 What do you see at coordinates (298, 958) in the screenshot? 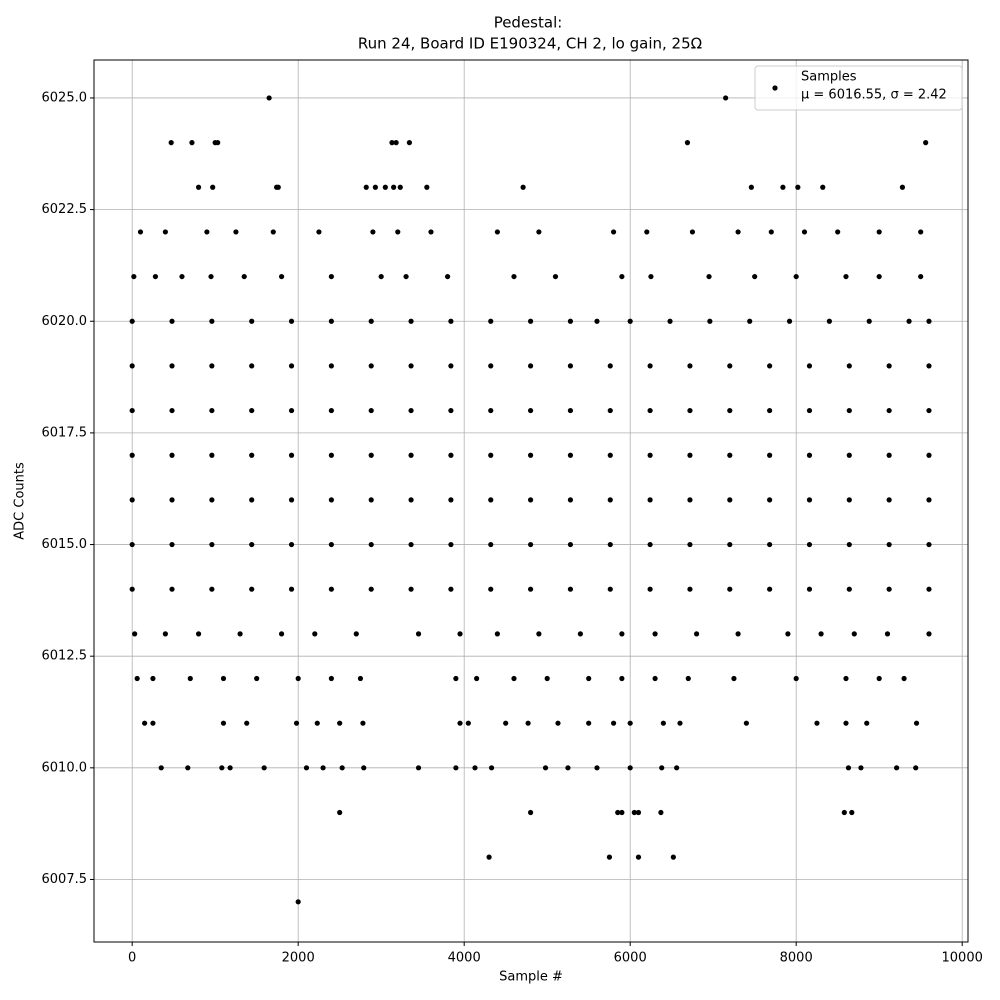
I see `x-tick-label: 2000` at bounding box center [298, 958].